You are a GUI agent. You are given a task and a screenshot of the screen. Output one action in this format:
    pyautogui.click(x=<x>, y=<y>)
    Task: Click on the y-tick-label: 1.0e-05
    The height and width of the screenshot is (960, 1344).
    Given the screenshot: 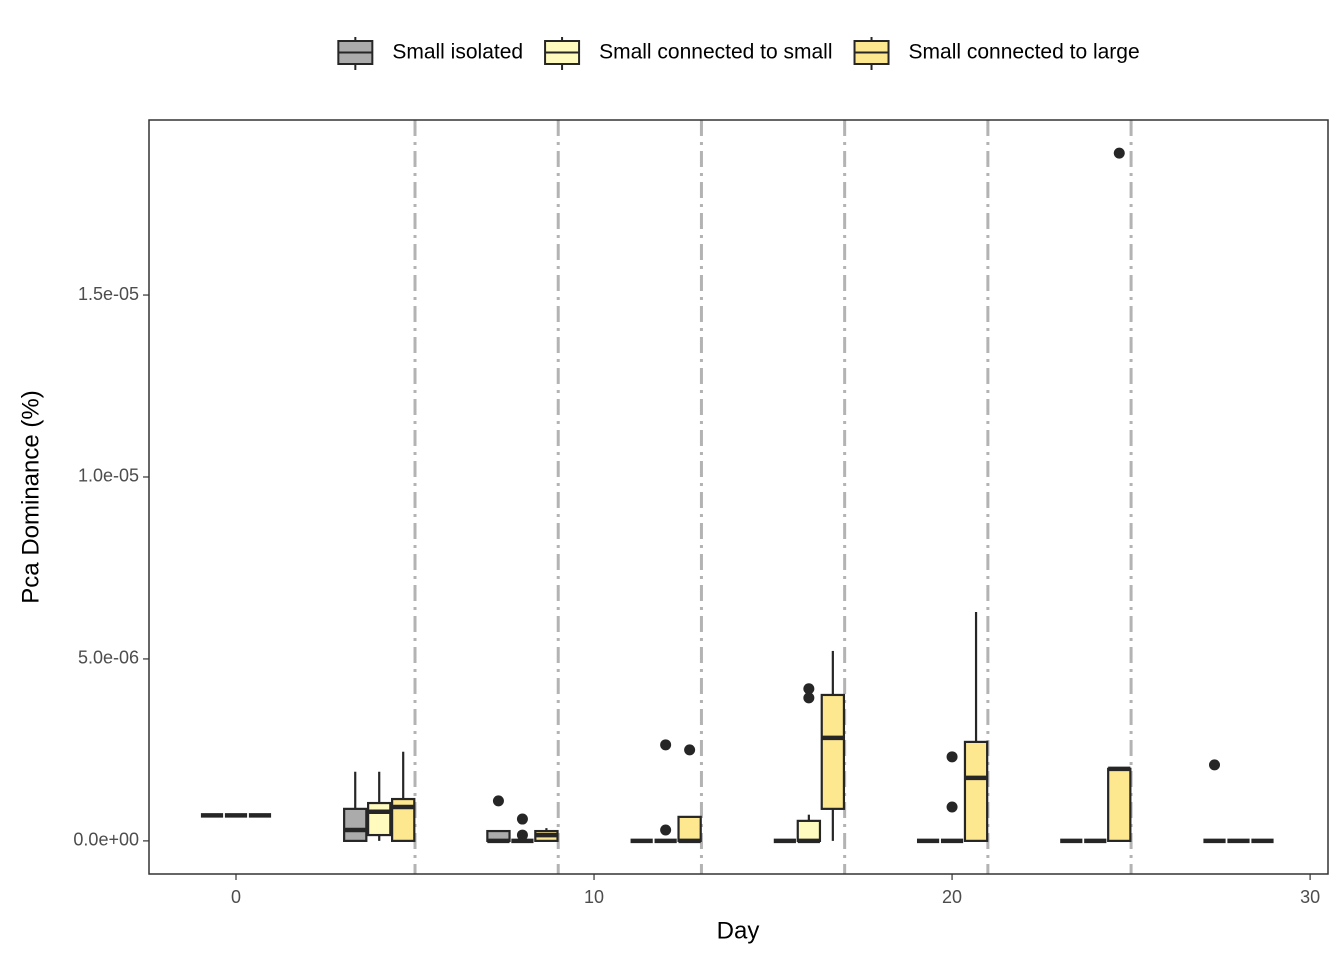 What is the action you would take?
    pyautogui.click(x=108, y=476)
    